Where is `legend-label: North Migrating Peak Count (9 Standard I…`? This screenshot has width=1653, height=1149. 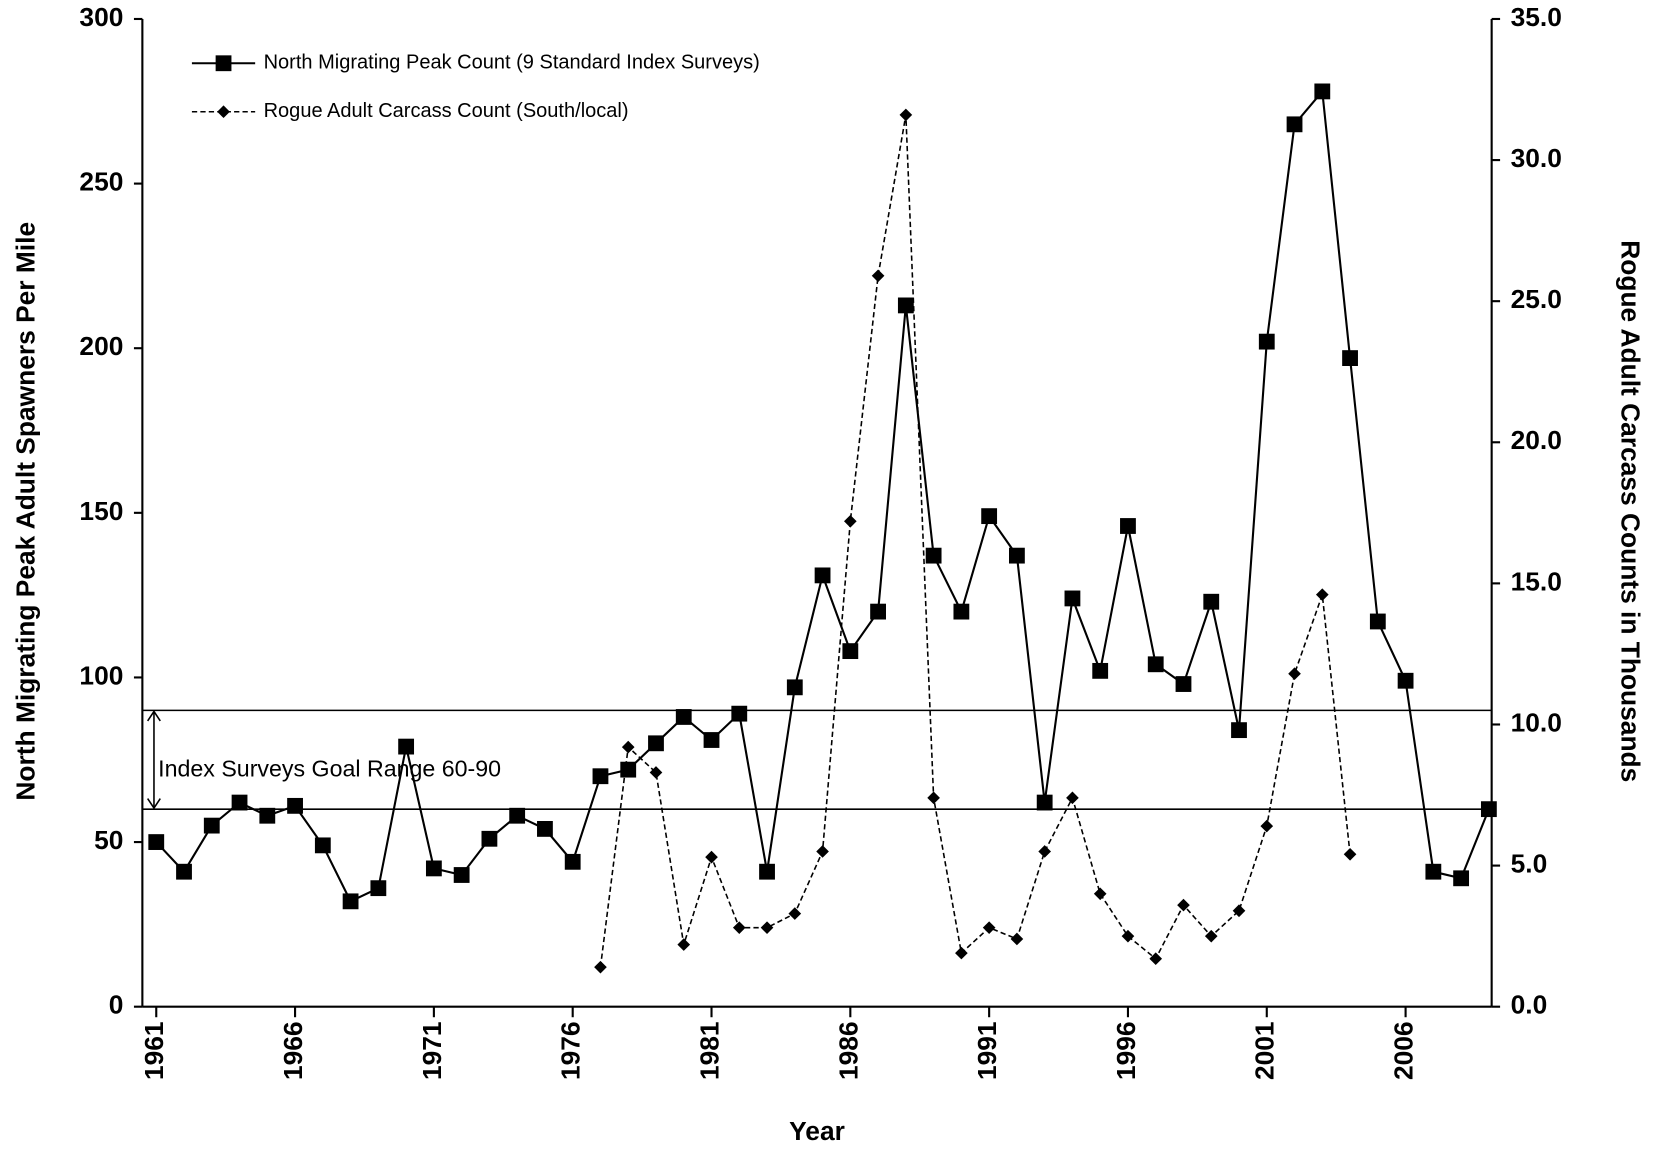 legend-label: North Migrating Peak Count (9 Standard I… is located at coordinates (512, 63).